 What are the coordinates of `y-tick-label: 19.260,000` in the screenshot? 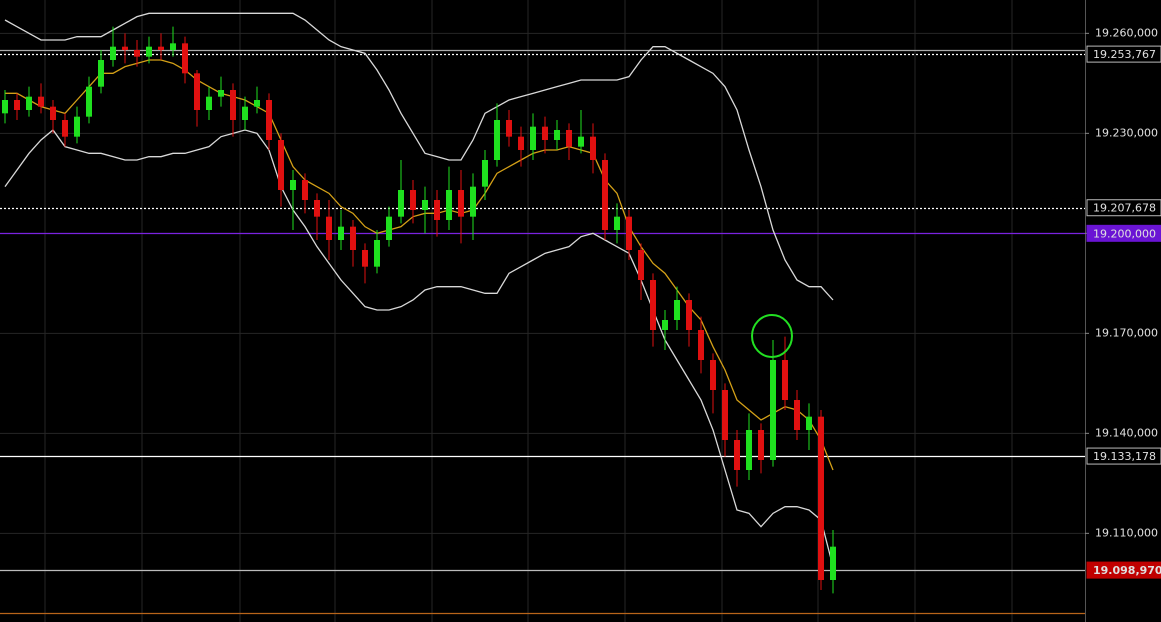 It's located at (1126, 32).